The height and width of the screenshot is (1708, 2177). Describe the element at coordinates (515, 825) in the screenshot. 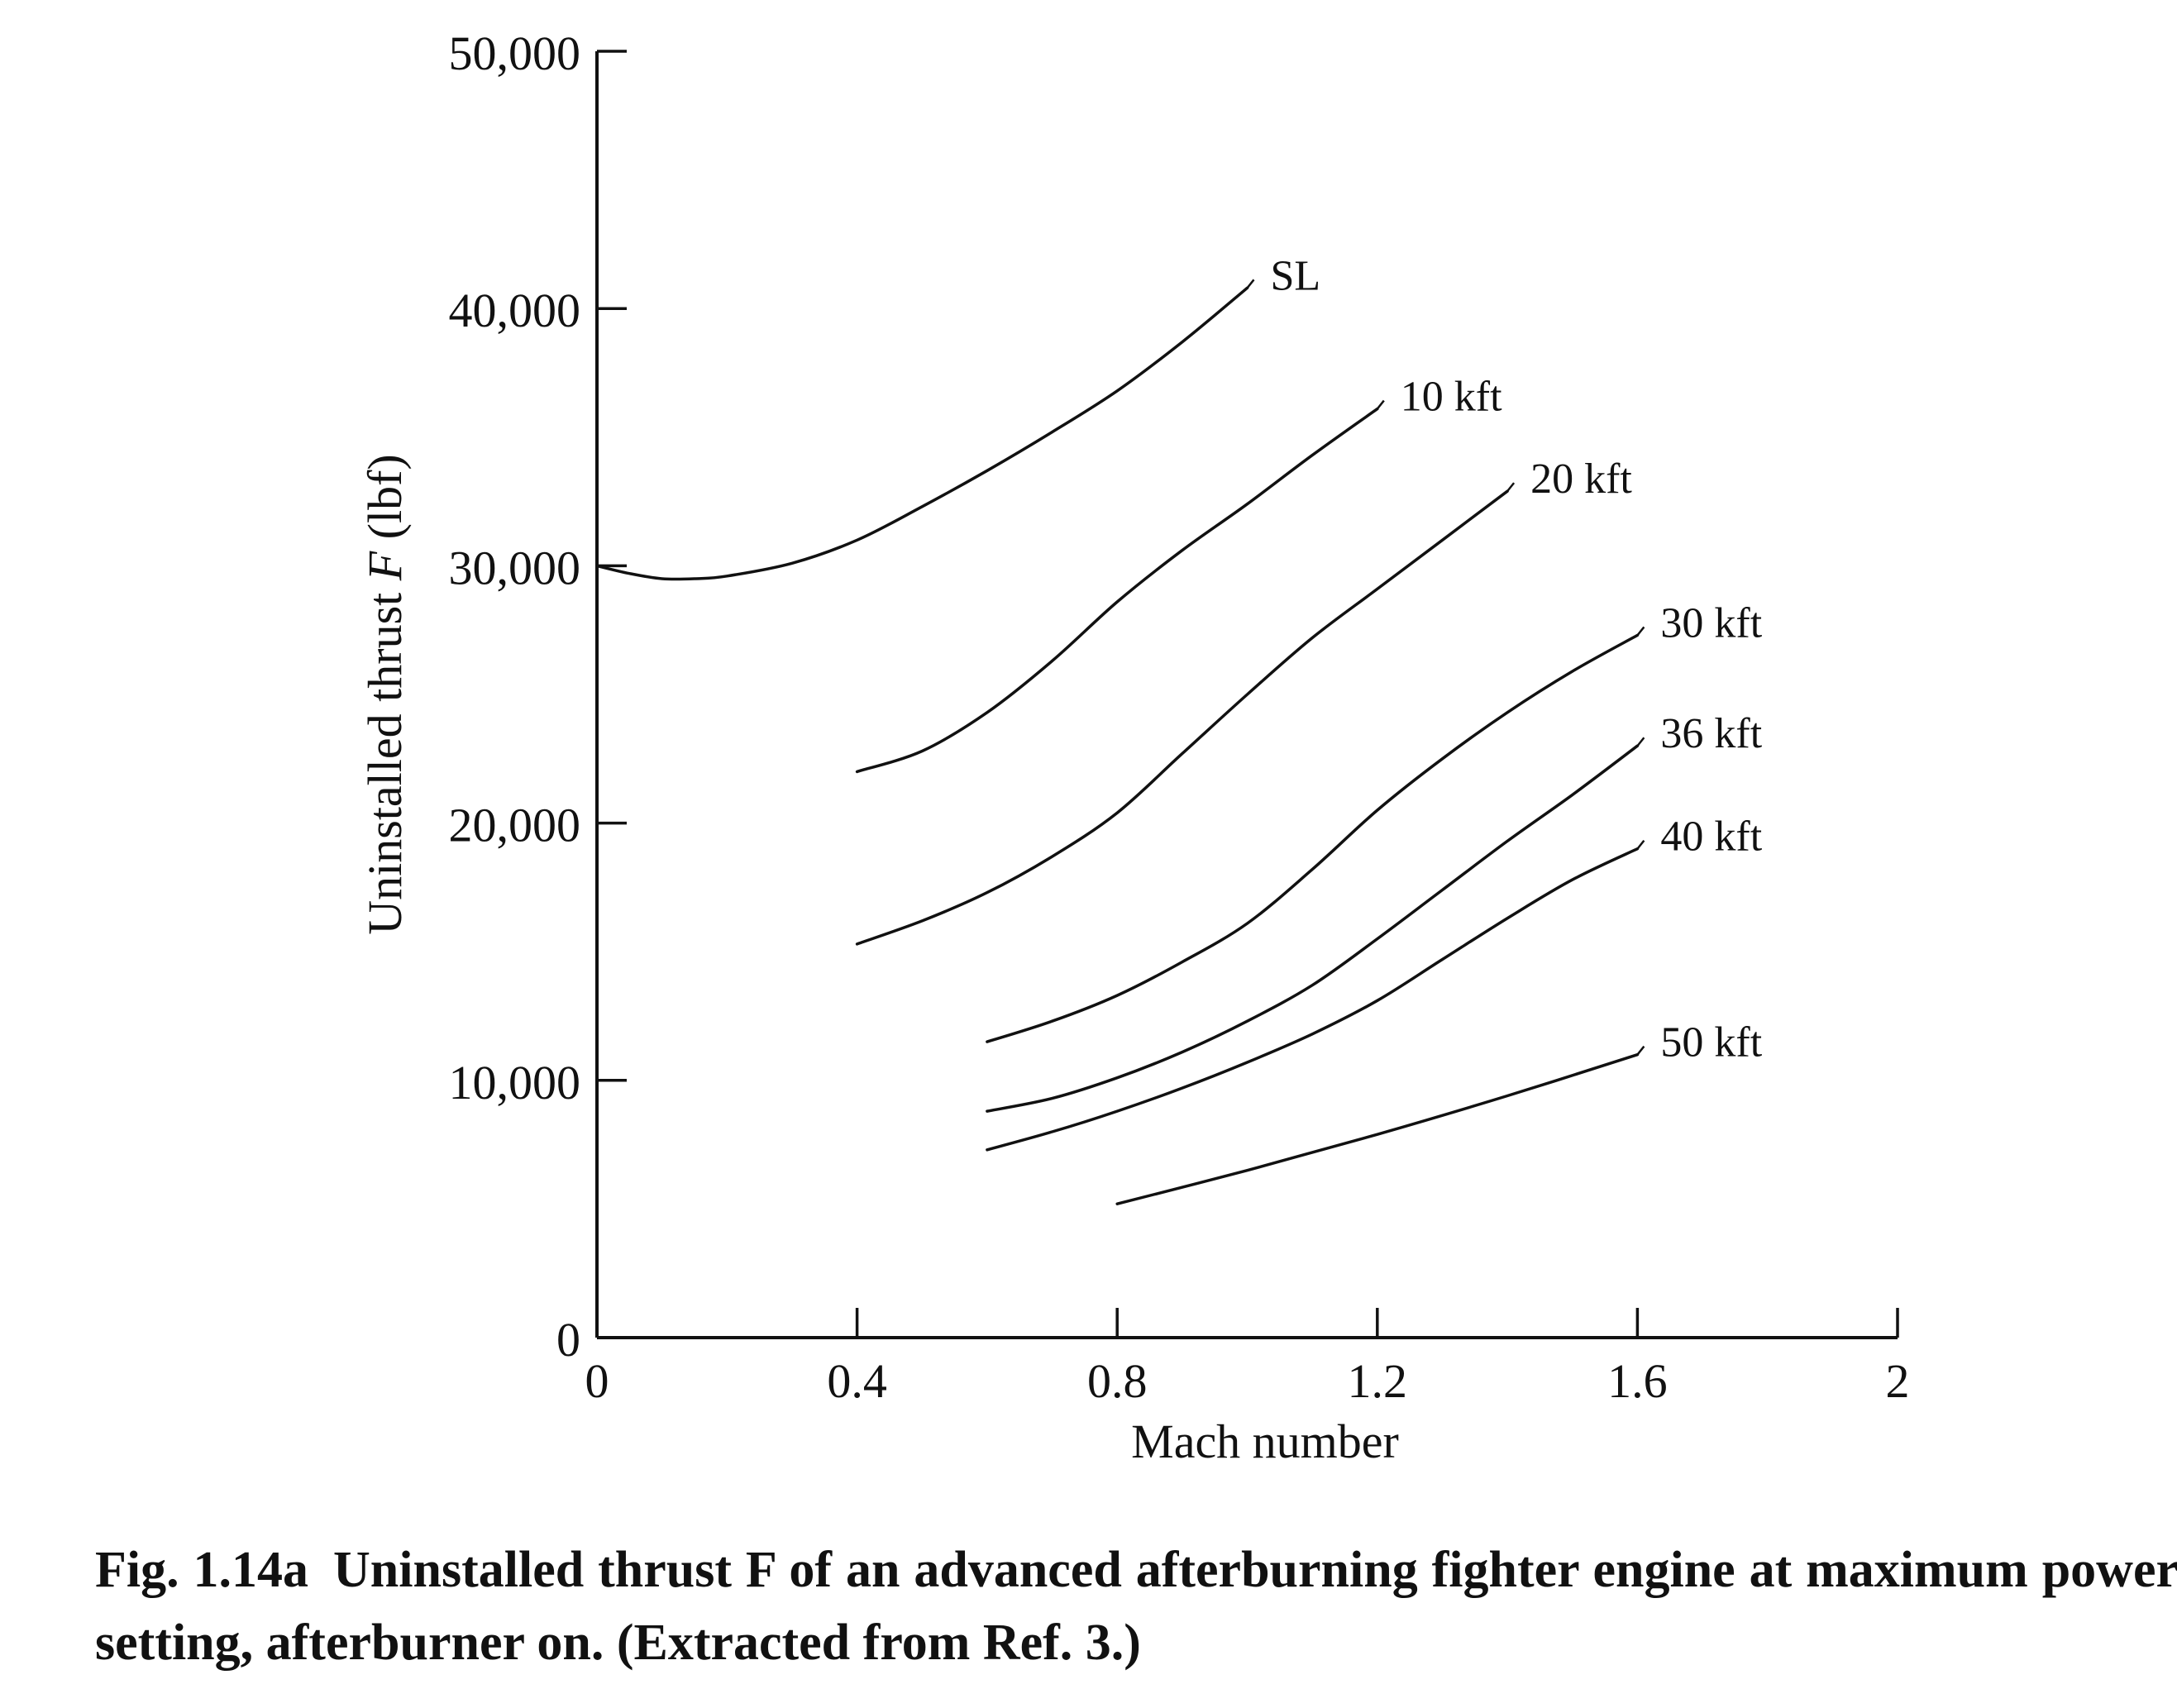

I see `y-tick-label: 20,000` at that location.